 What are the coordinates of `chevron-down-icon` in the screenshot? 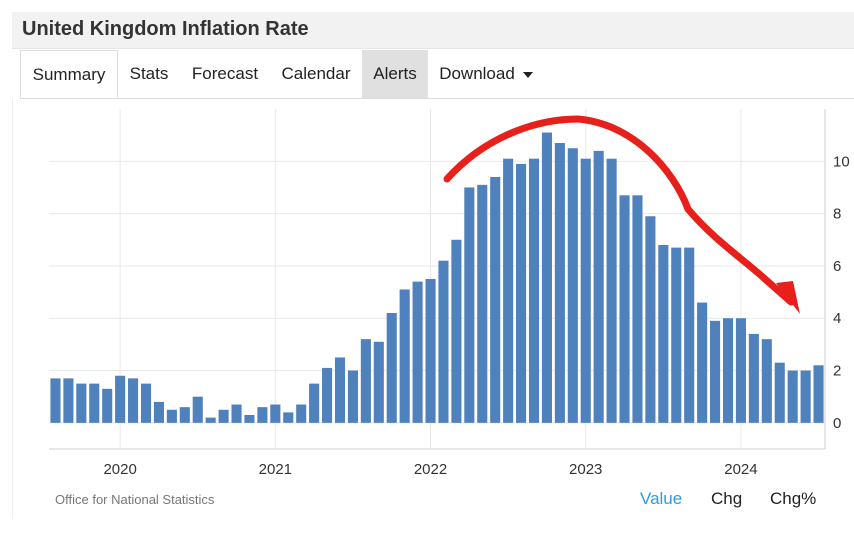 It's located at (527, 74).